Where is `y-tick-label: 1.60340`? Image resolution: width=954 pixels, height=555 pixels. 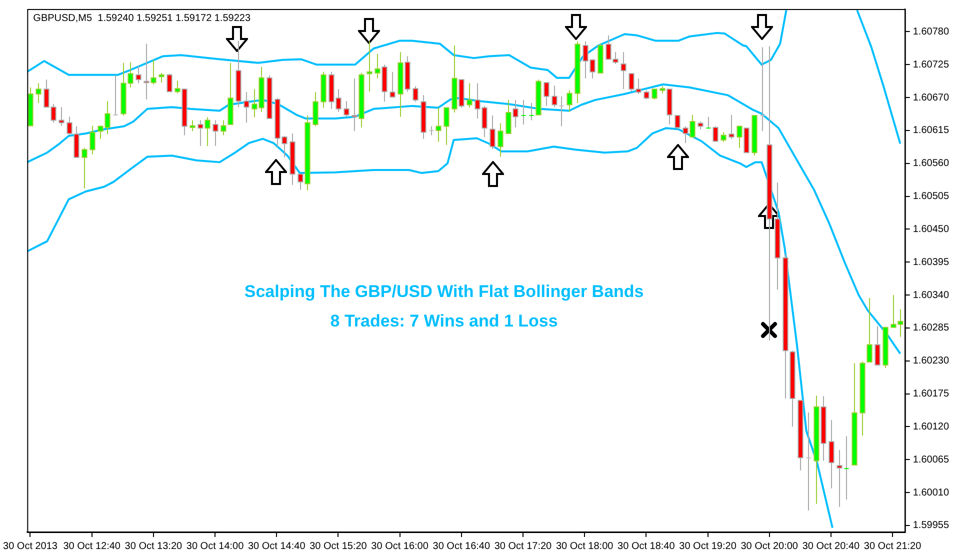
y-tick-label: 1.60340 is located at coordinates (931, 295).